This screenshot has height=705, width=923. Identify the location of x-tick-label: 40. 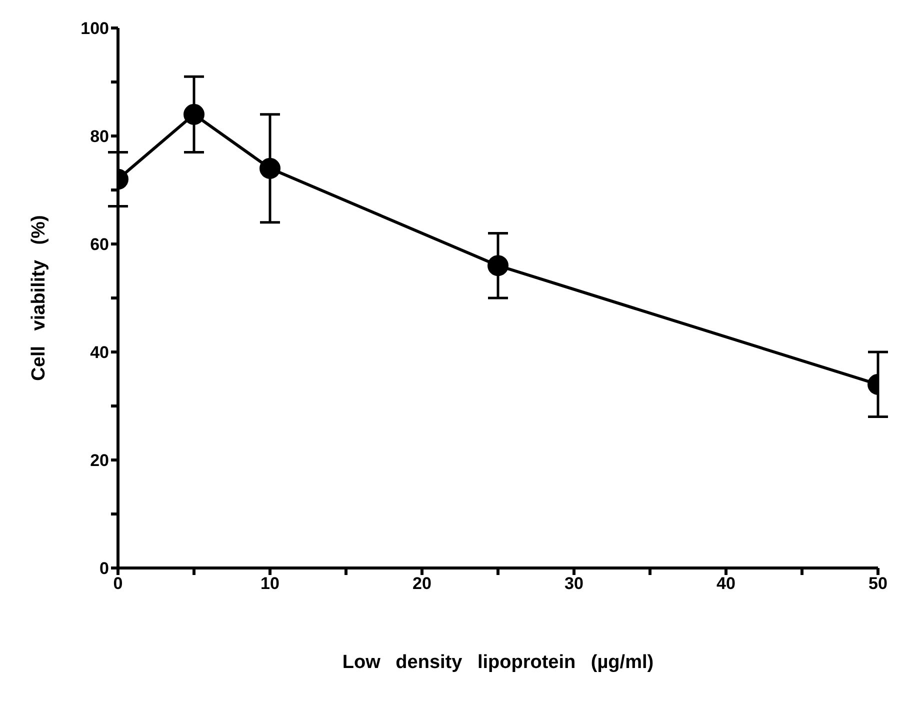
(726, 584).